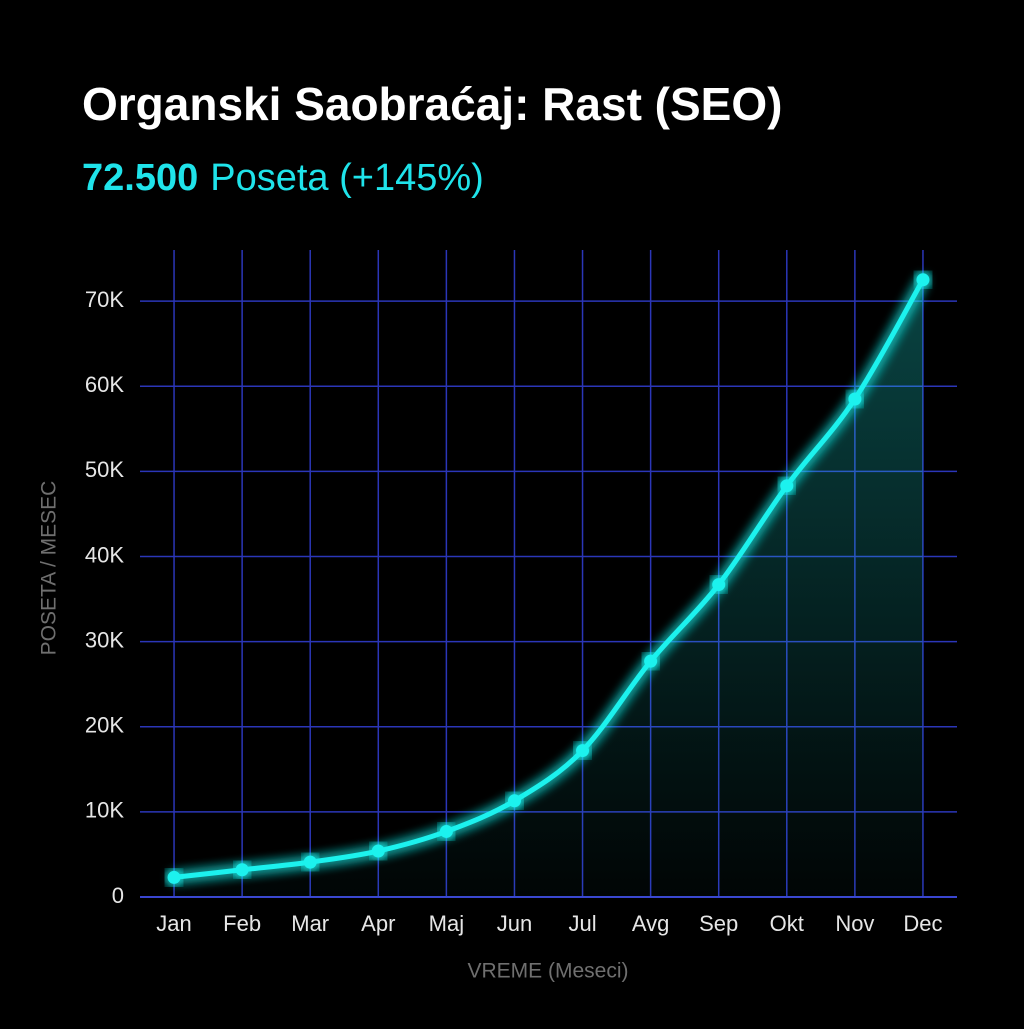 Image resolution: width=1024 pixels, height=1029 pixels. What do you see at coordinates (104, 384) in the screenshot?
I see `y-tick-label: 60K` at bounding box center [104, 384].